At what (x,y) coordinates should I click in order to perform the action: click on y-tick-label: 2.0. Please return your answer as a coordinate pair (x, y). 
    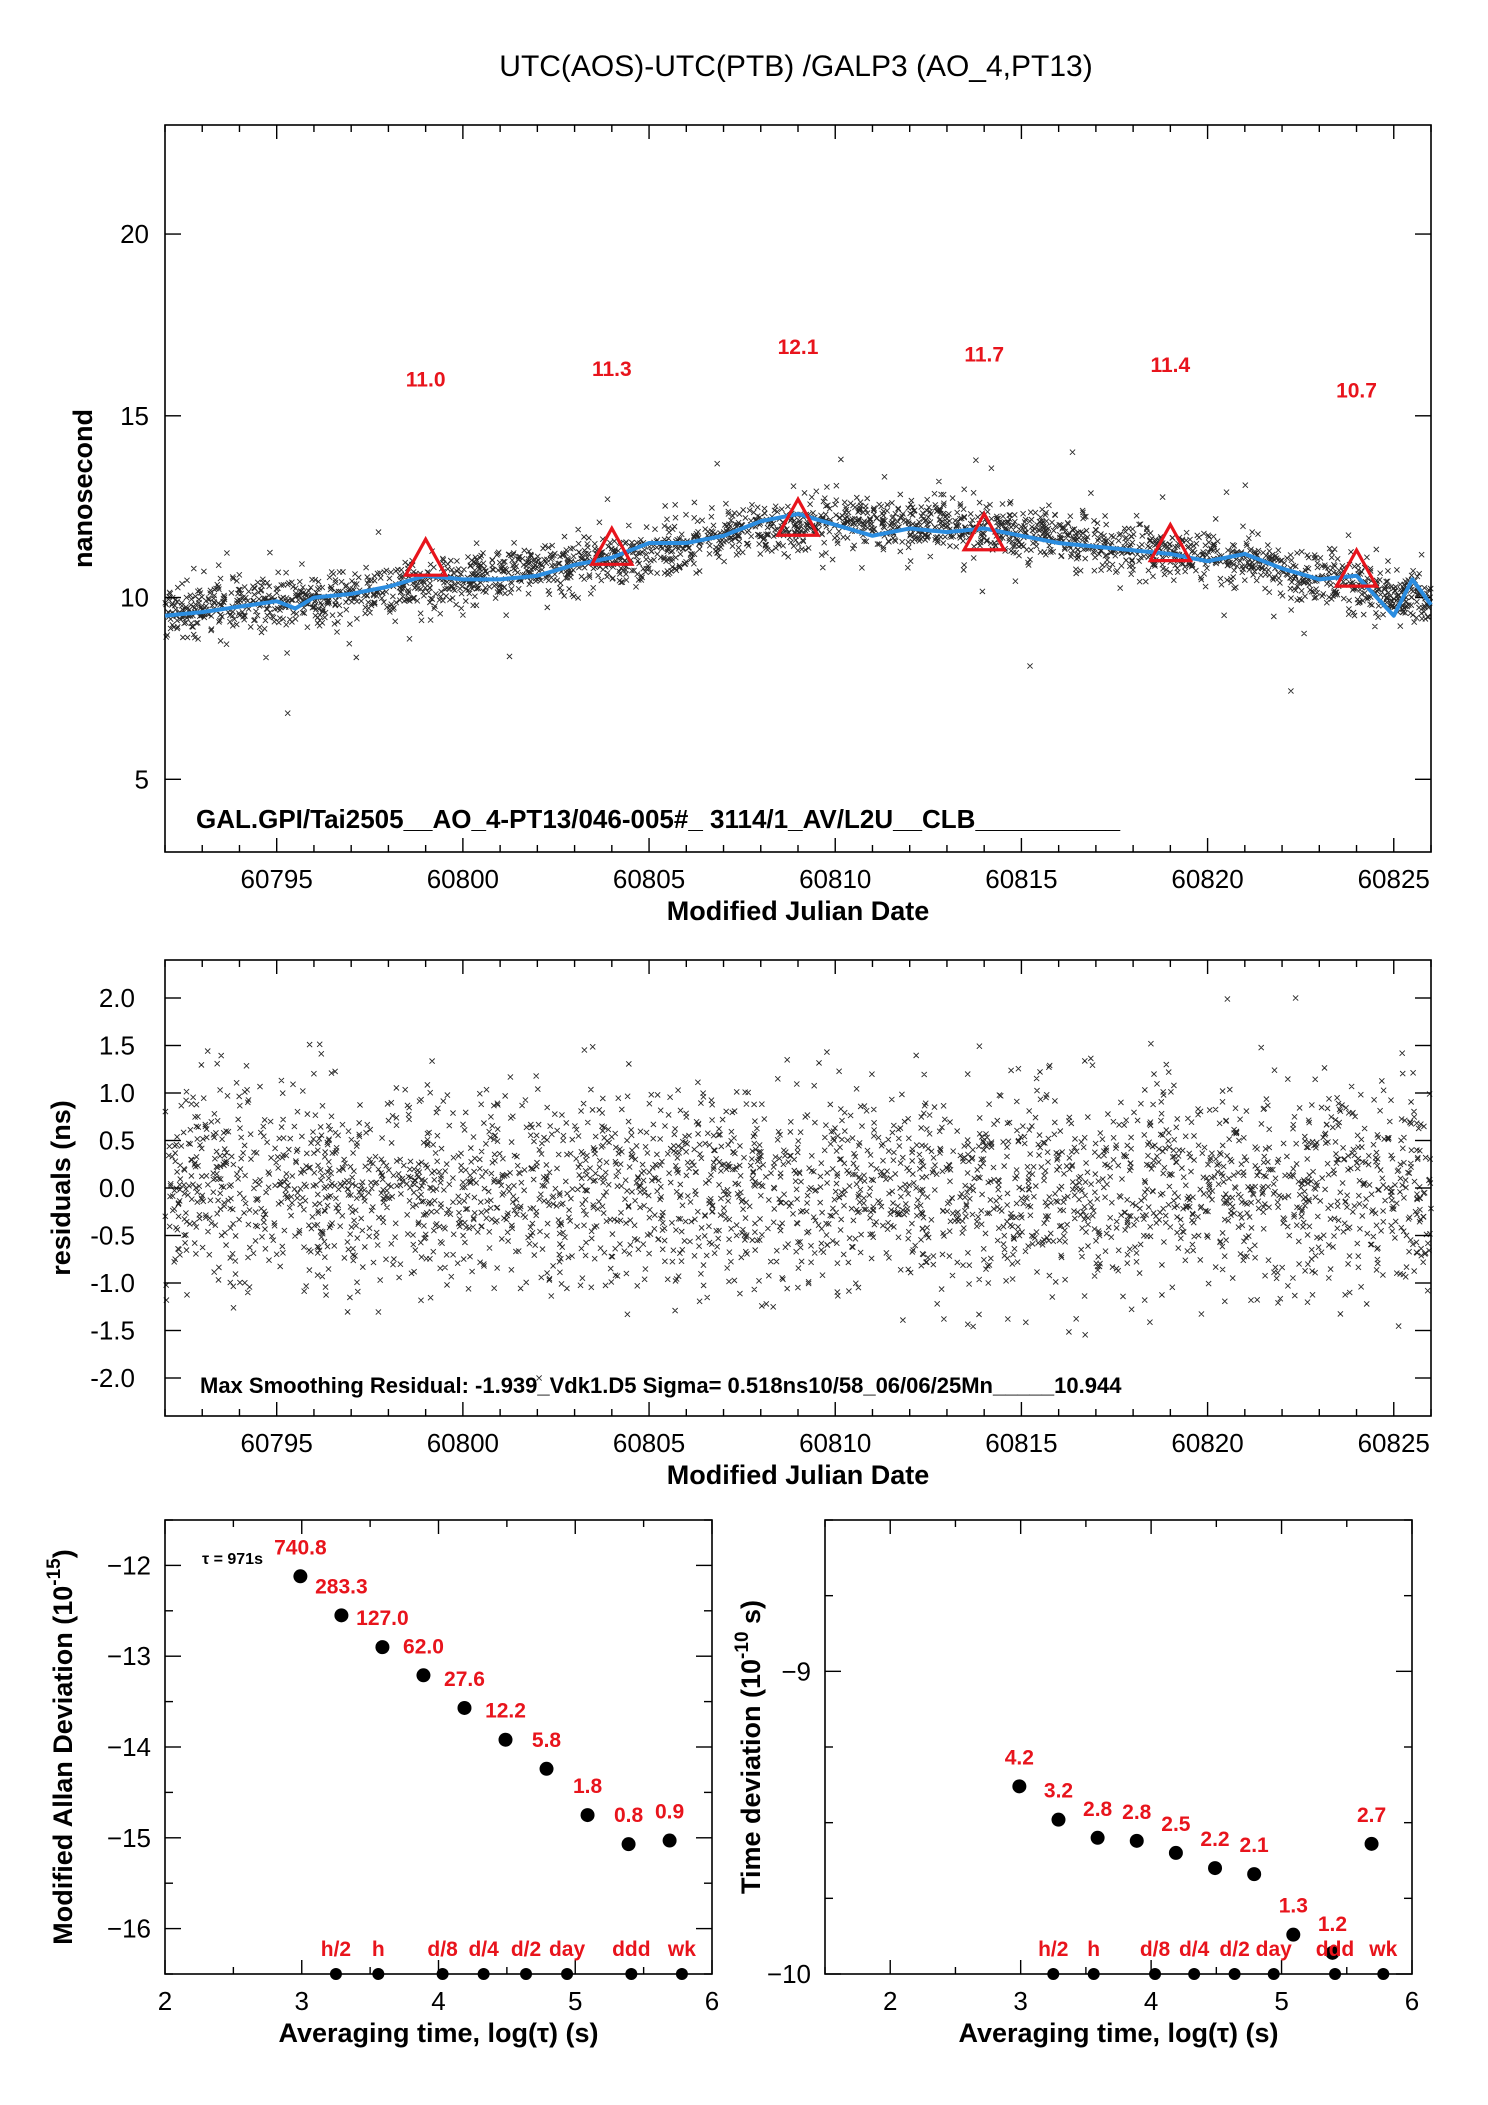
    Looking at the image, I should click on (117, 998).